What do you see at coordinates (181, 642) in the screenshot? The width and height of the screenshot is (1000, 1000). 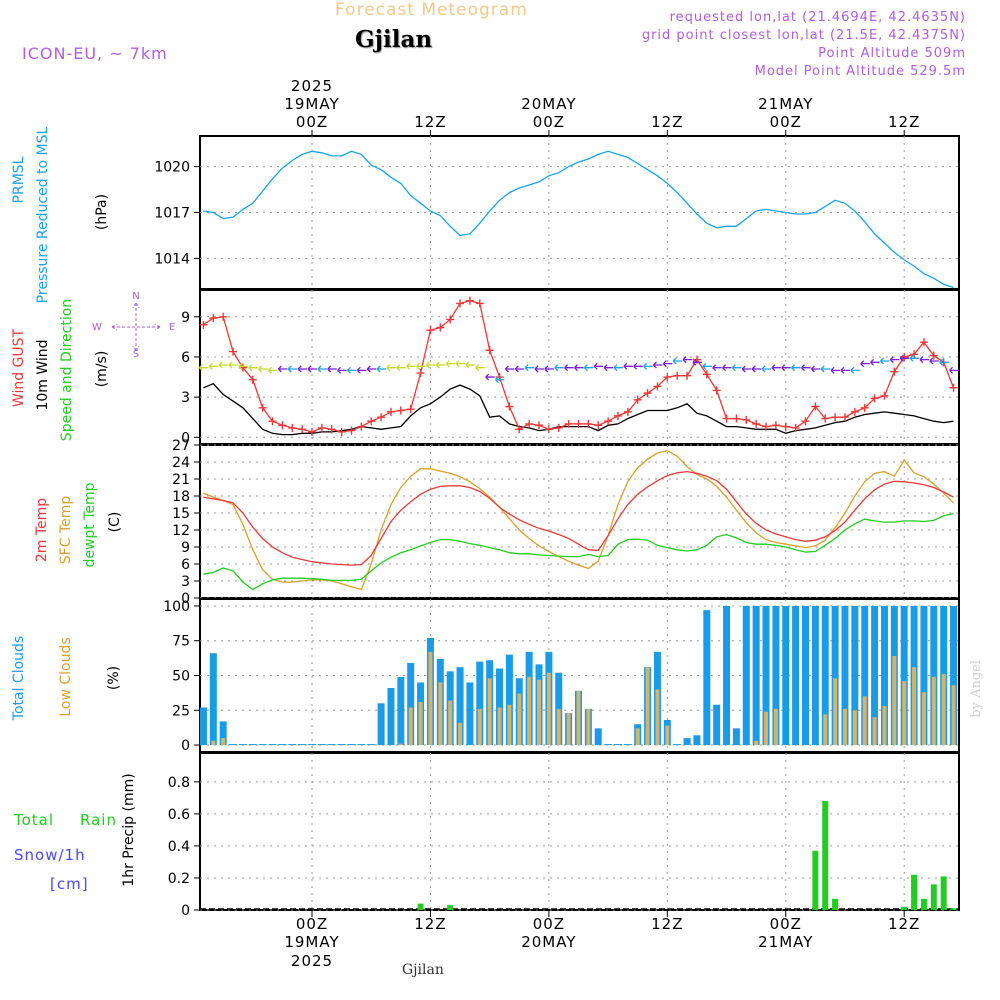 I see `y-tick-label: 75` at bounding box center [181, 642].